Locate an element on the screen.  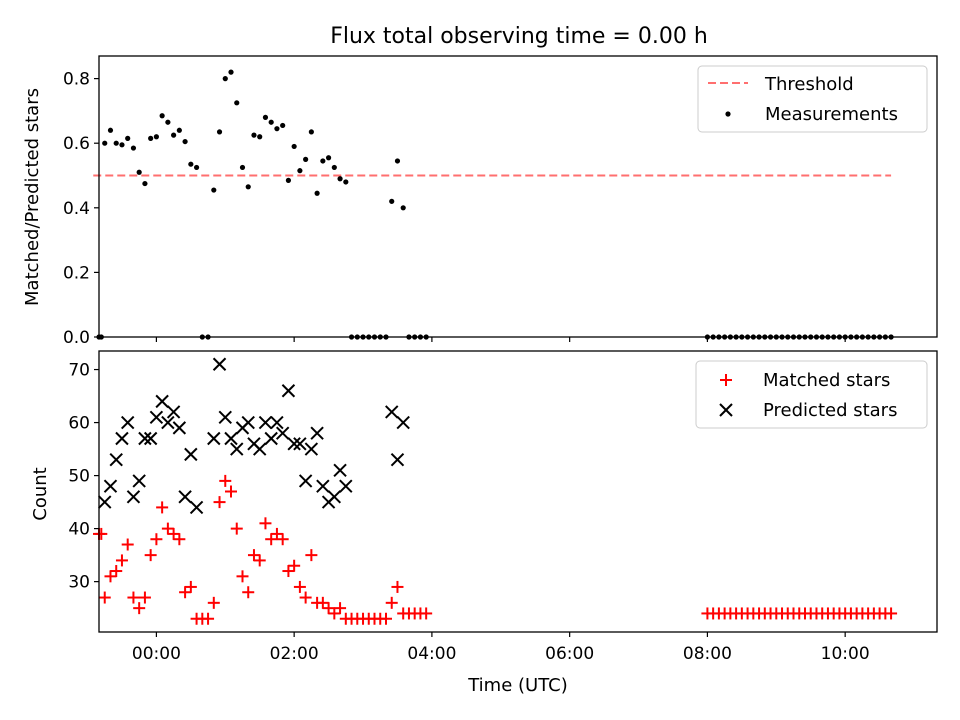
legend-matched-marker is located at coordinates (726, 380).